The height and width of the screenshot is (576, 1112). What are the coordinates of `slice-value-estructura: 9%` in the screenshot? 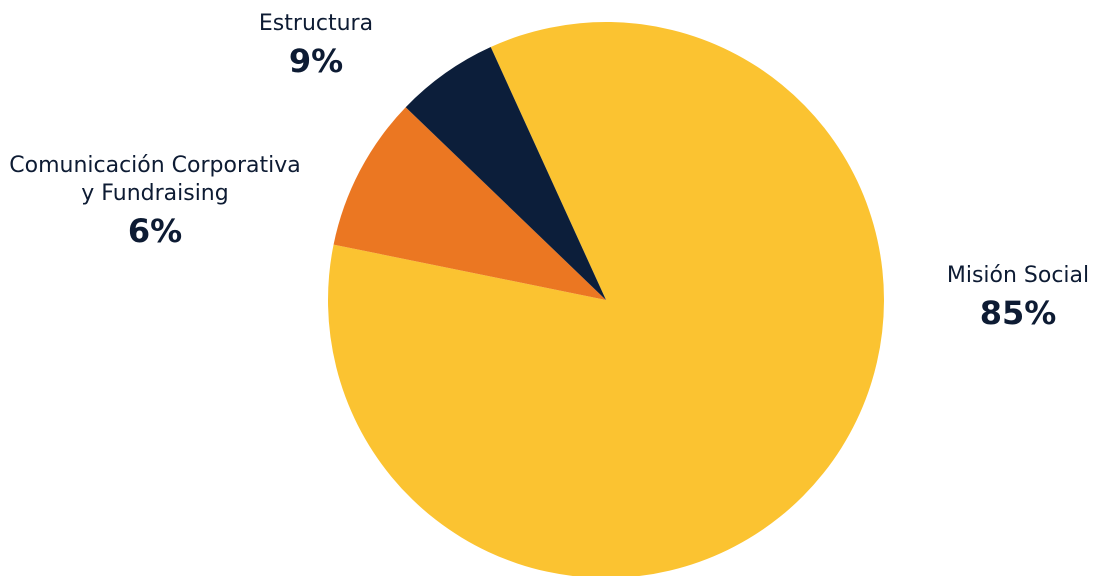 It's located at (316, 61).